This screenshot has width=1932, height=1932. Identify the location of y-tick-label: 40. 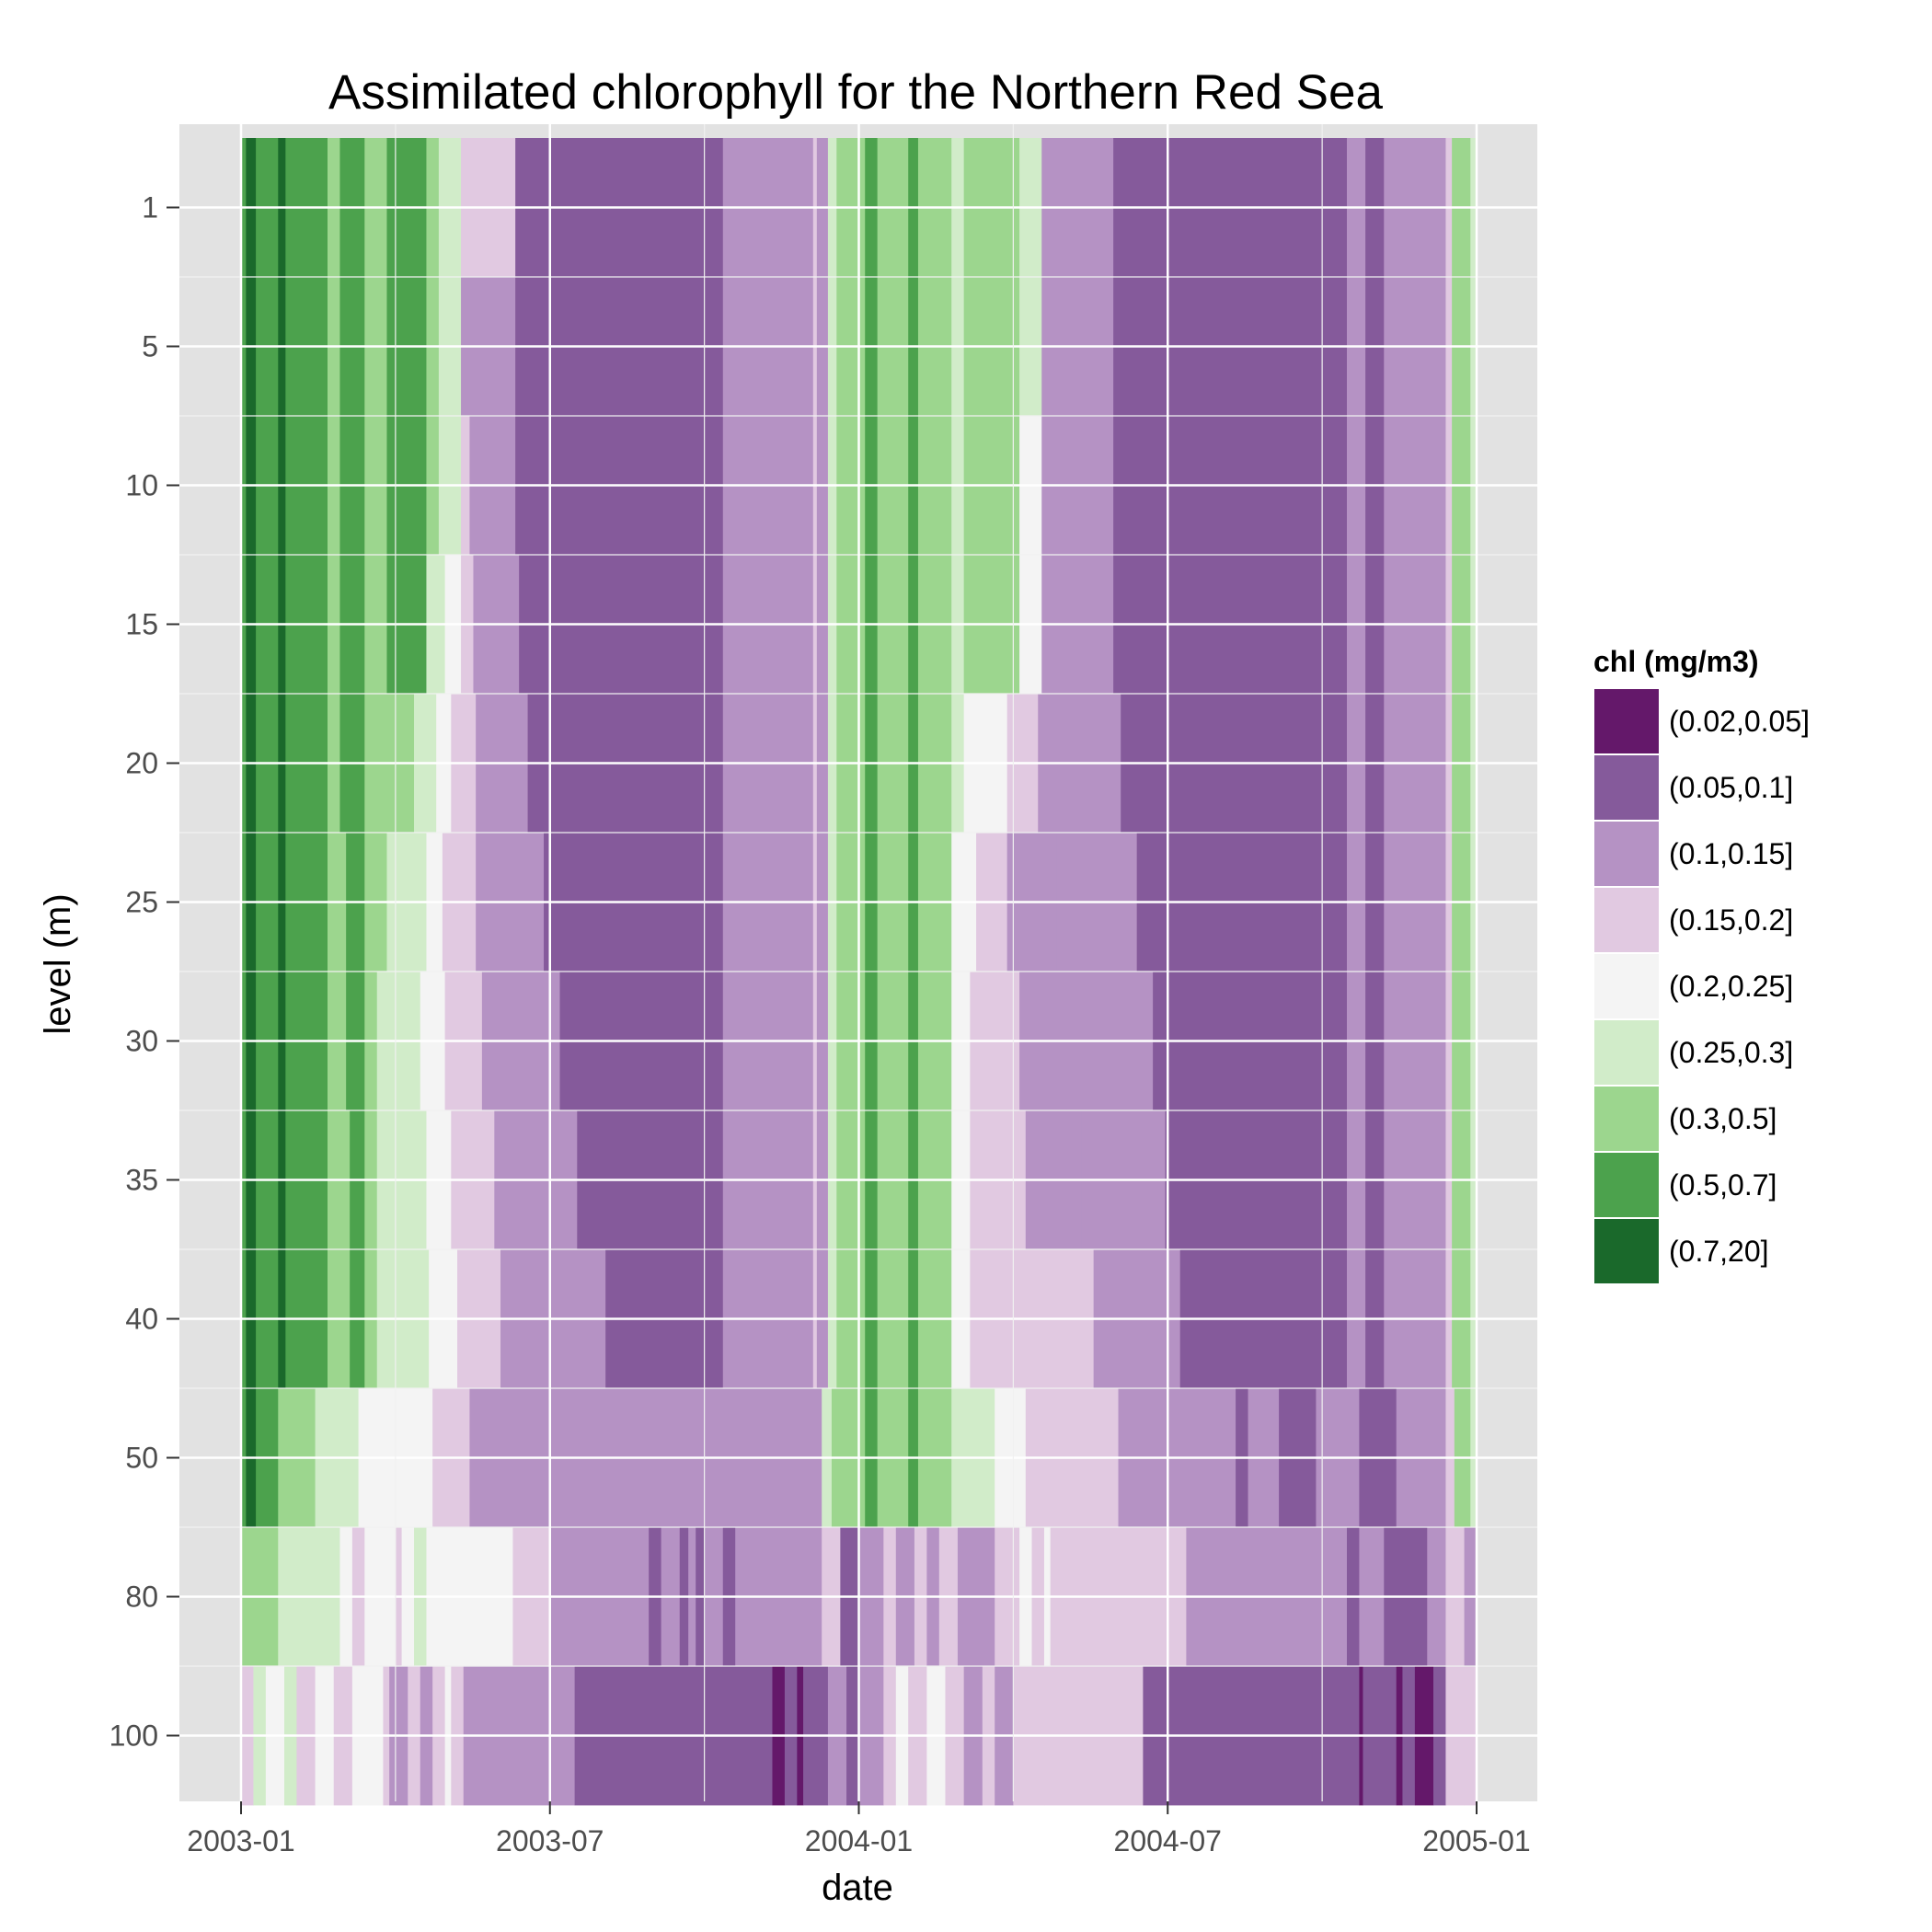
(141, 1319).